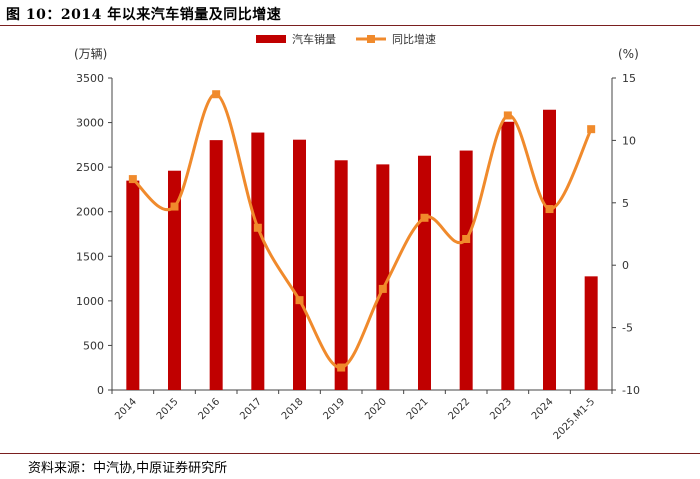 The image size is (700, 479). I want to click on right-tick-label: -5, so click(627, 328).